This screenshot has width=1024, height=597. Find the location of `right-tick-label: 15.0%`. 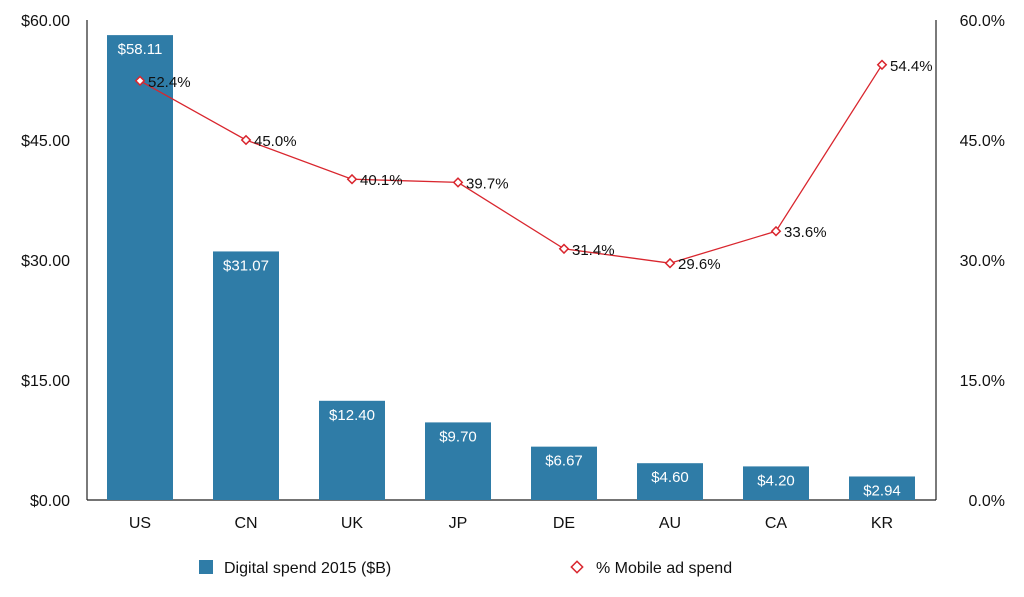

right-tick-label: 15.0% is located at coordinates (982, 381).